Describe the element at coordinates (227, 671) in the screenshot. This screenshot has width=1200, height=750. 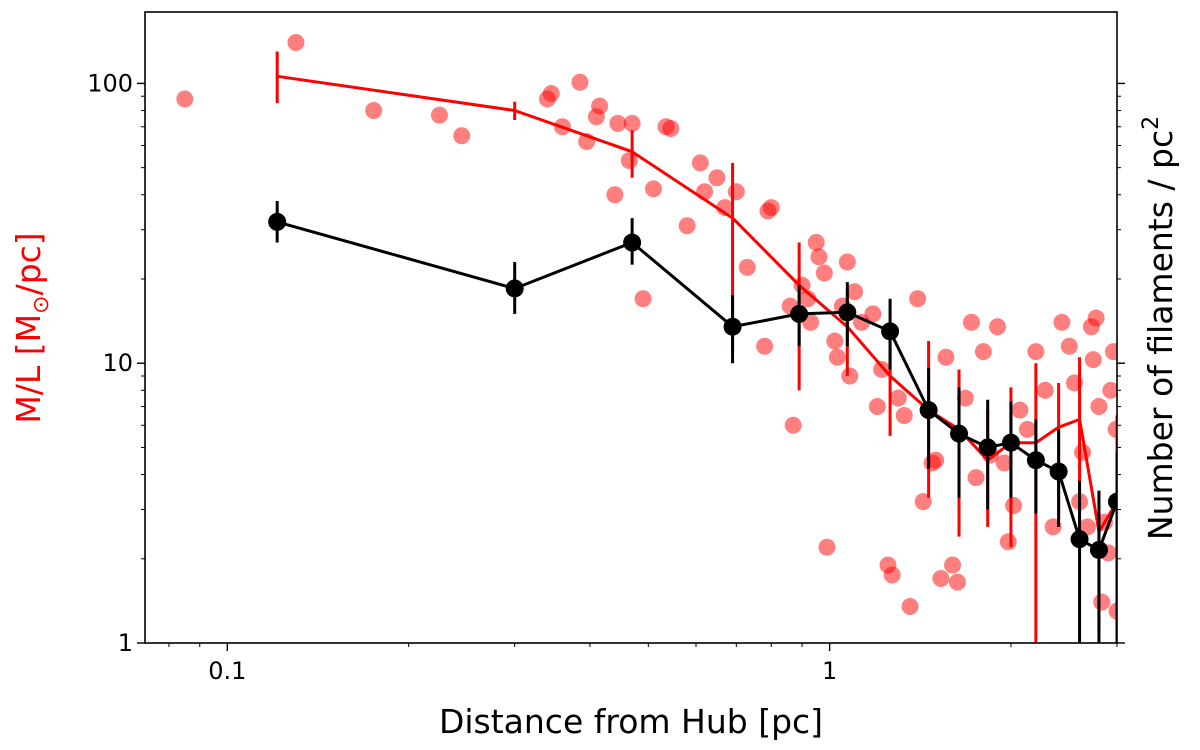
I see `x-tick-label: 0.1` at that location.